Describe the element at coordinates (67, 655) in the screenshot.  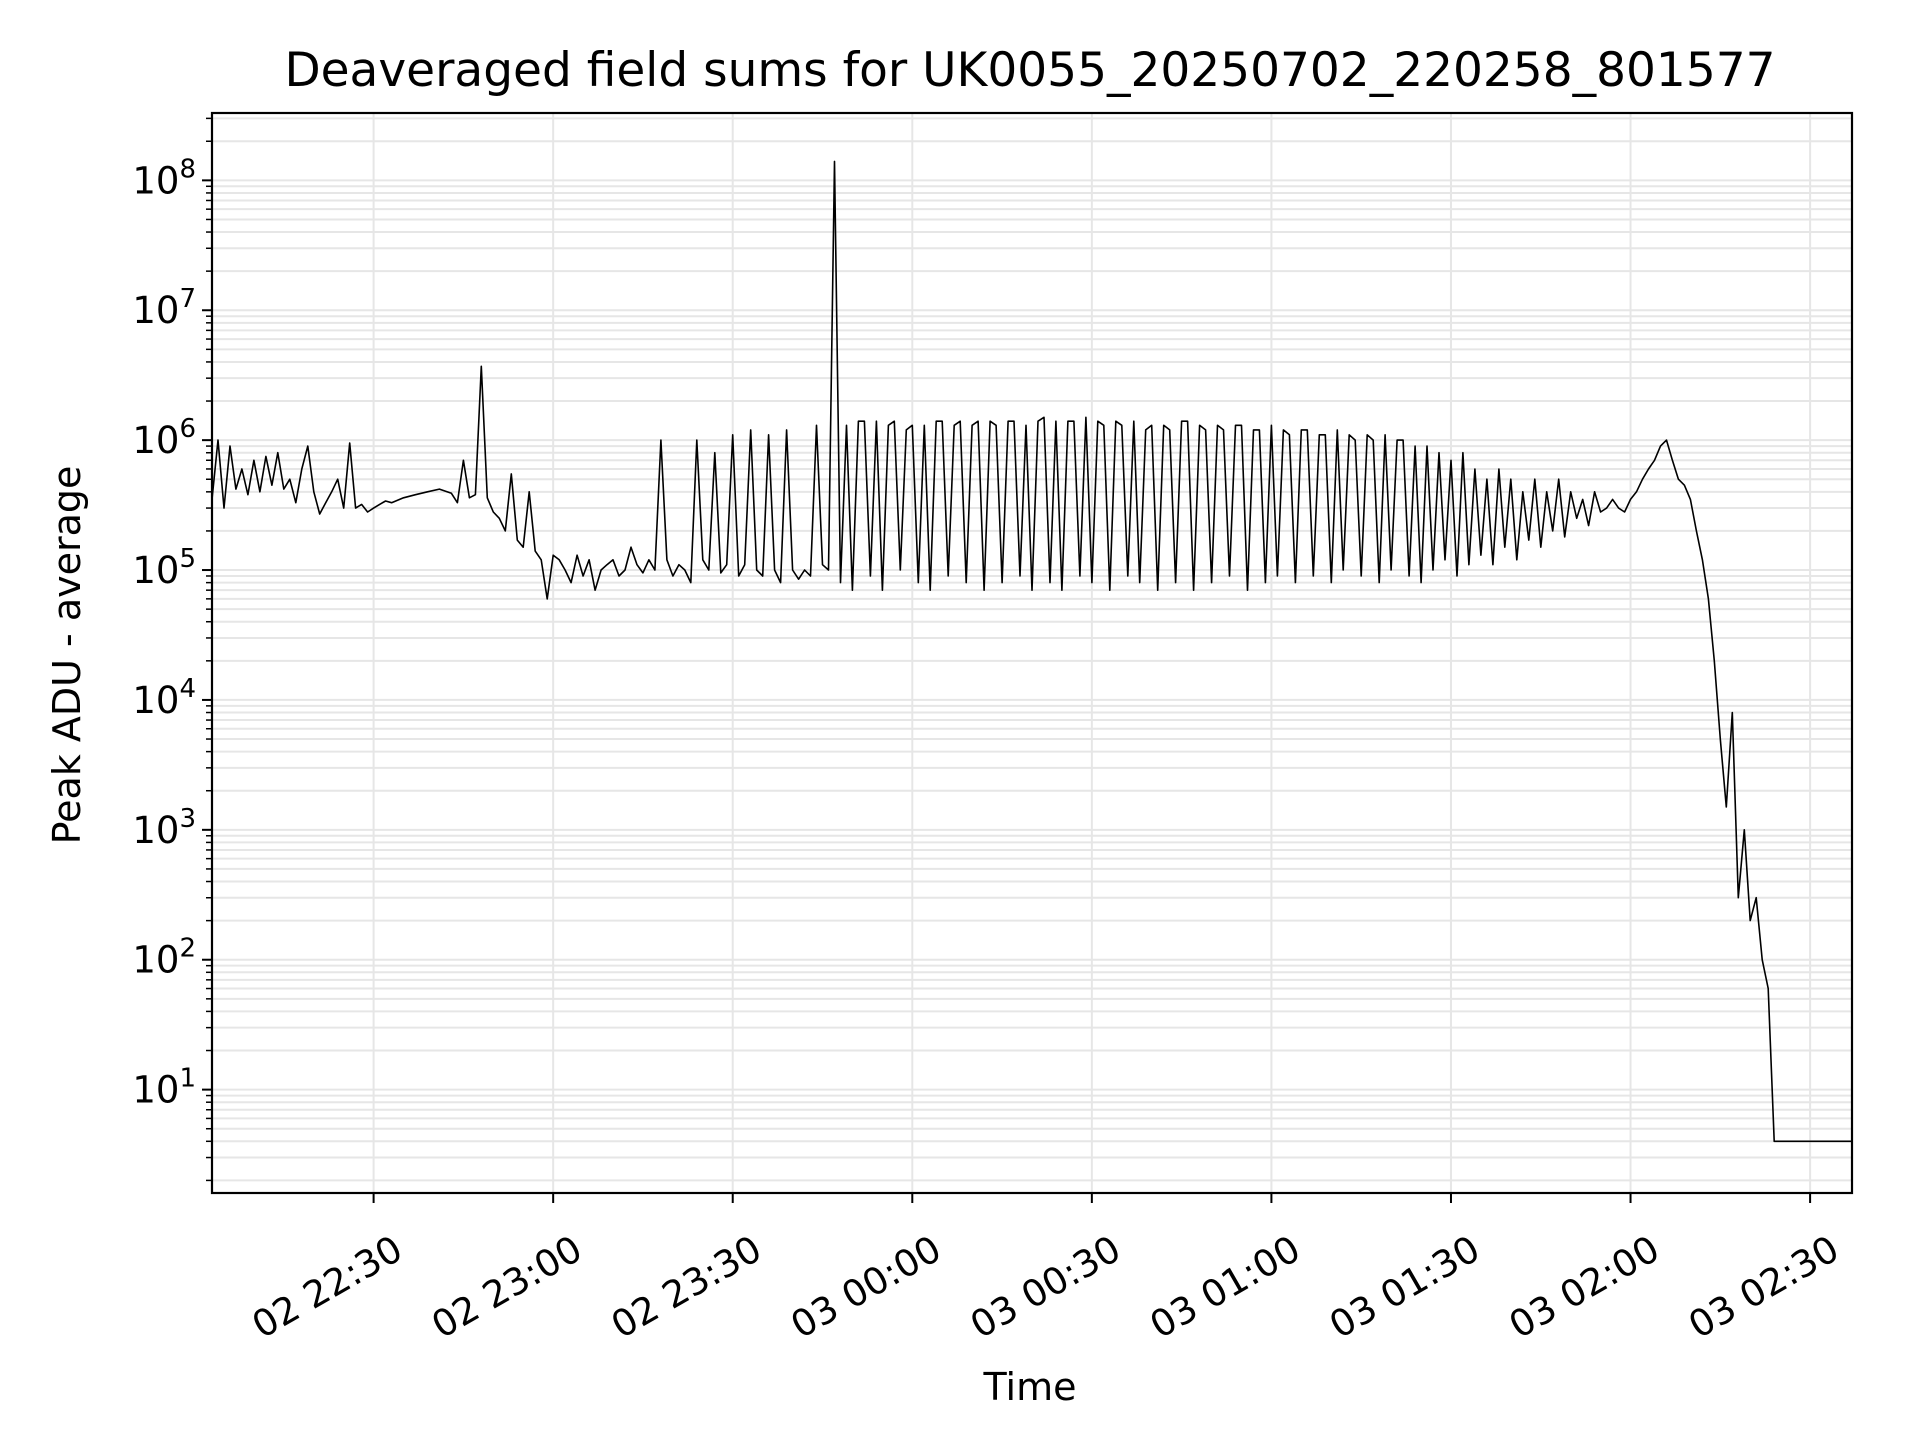
I see `y-axis-label: Peak ADU - average` at that location.